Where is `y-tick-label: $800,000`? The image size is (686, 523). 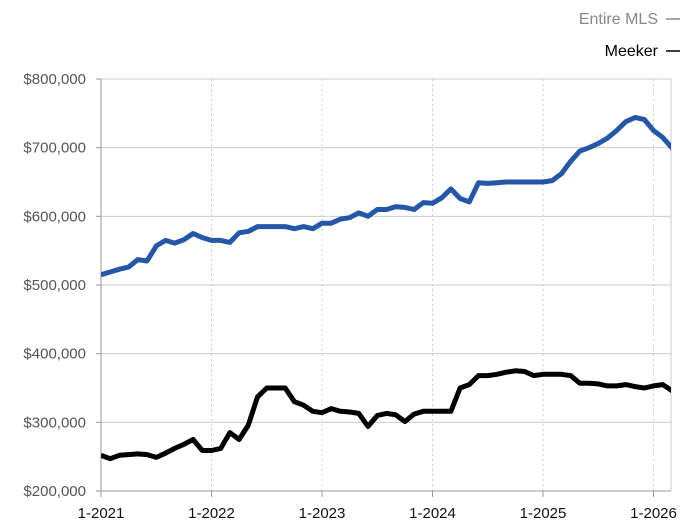 y-tick-label: $800,000 is located at coordinates (54, 79).